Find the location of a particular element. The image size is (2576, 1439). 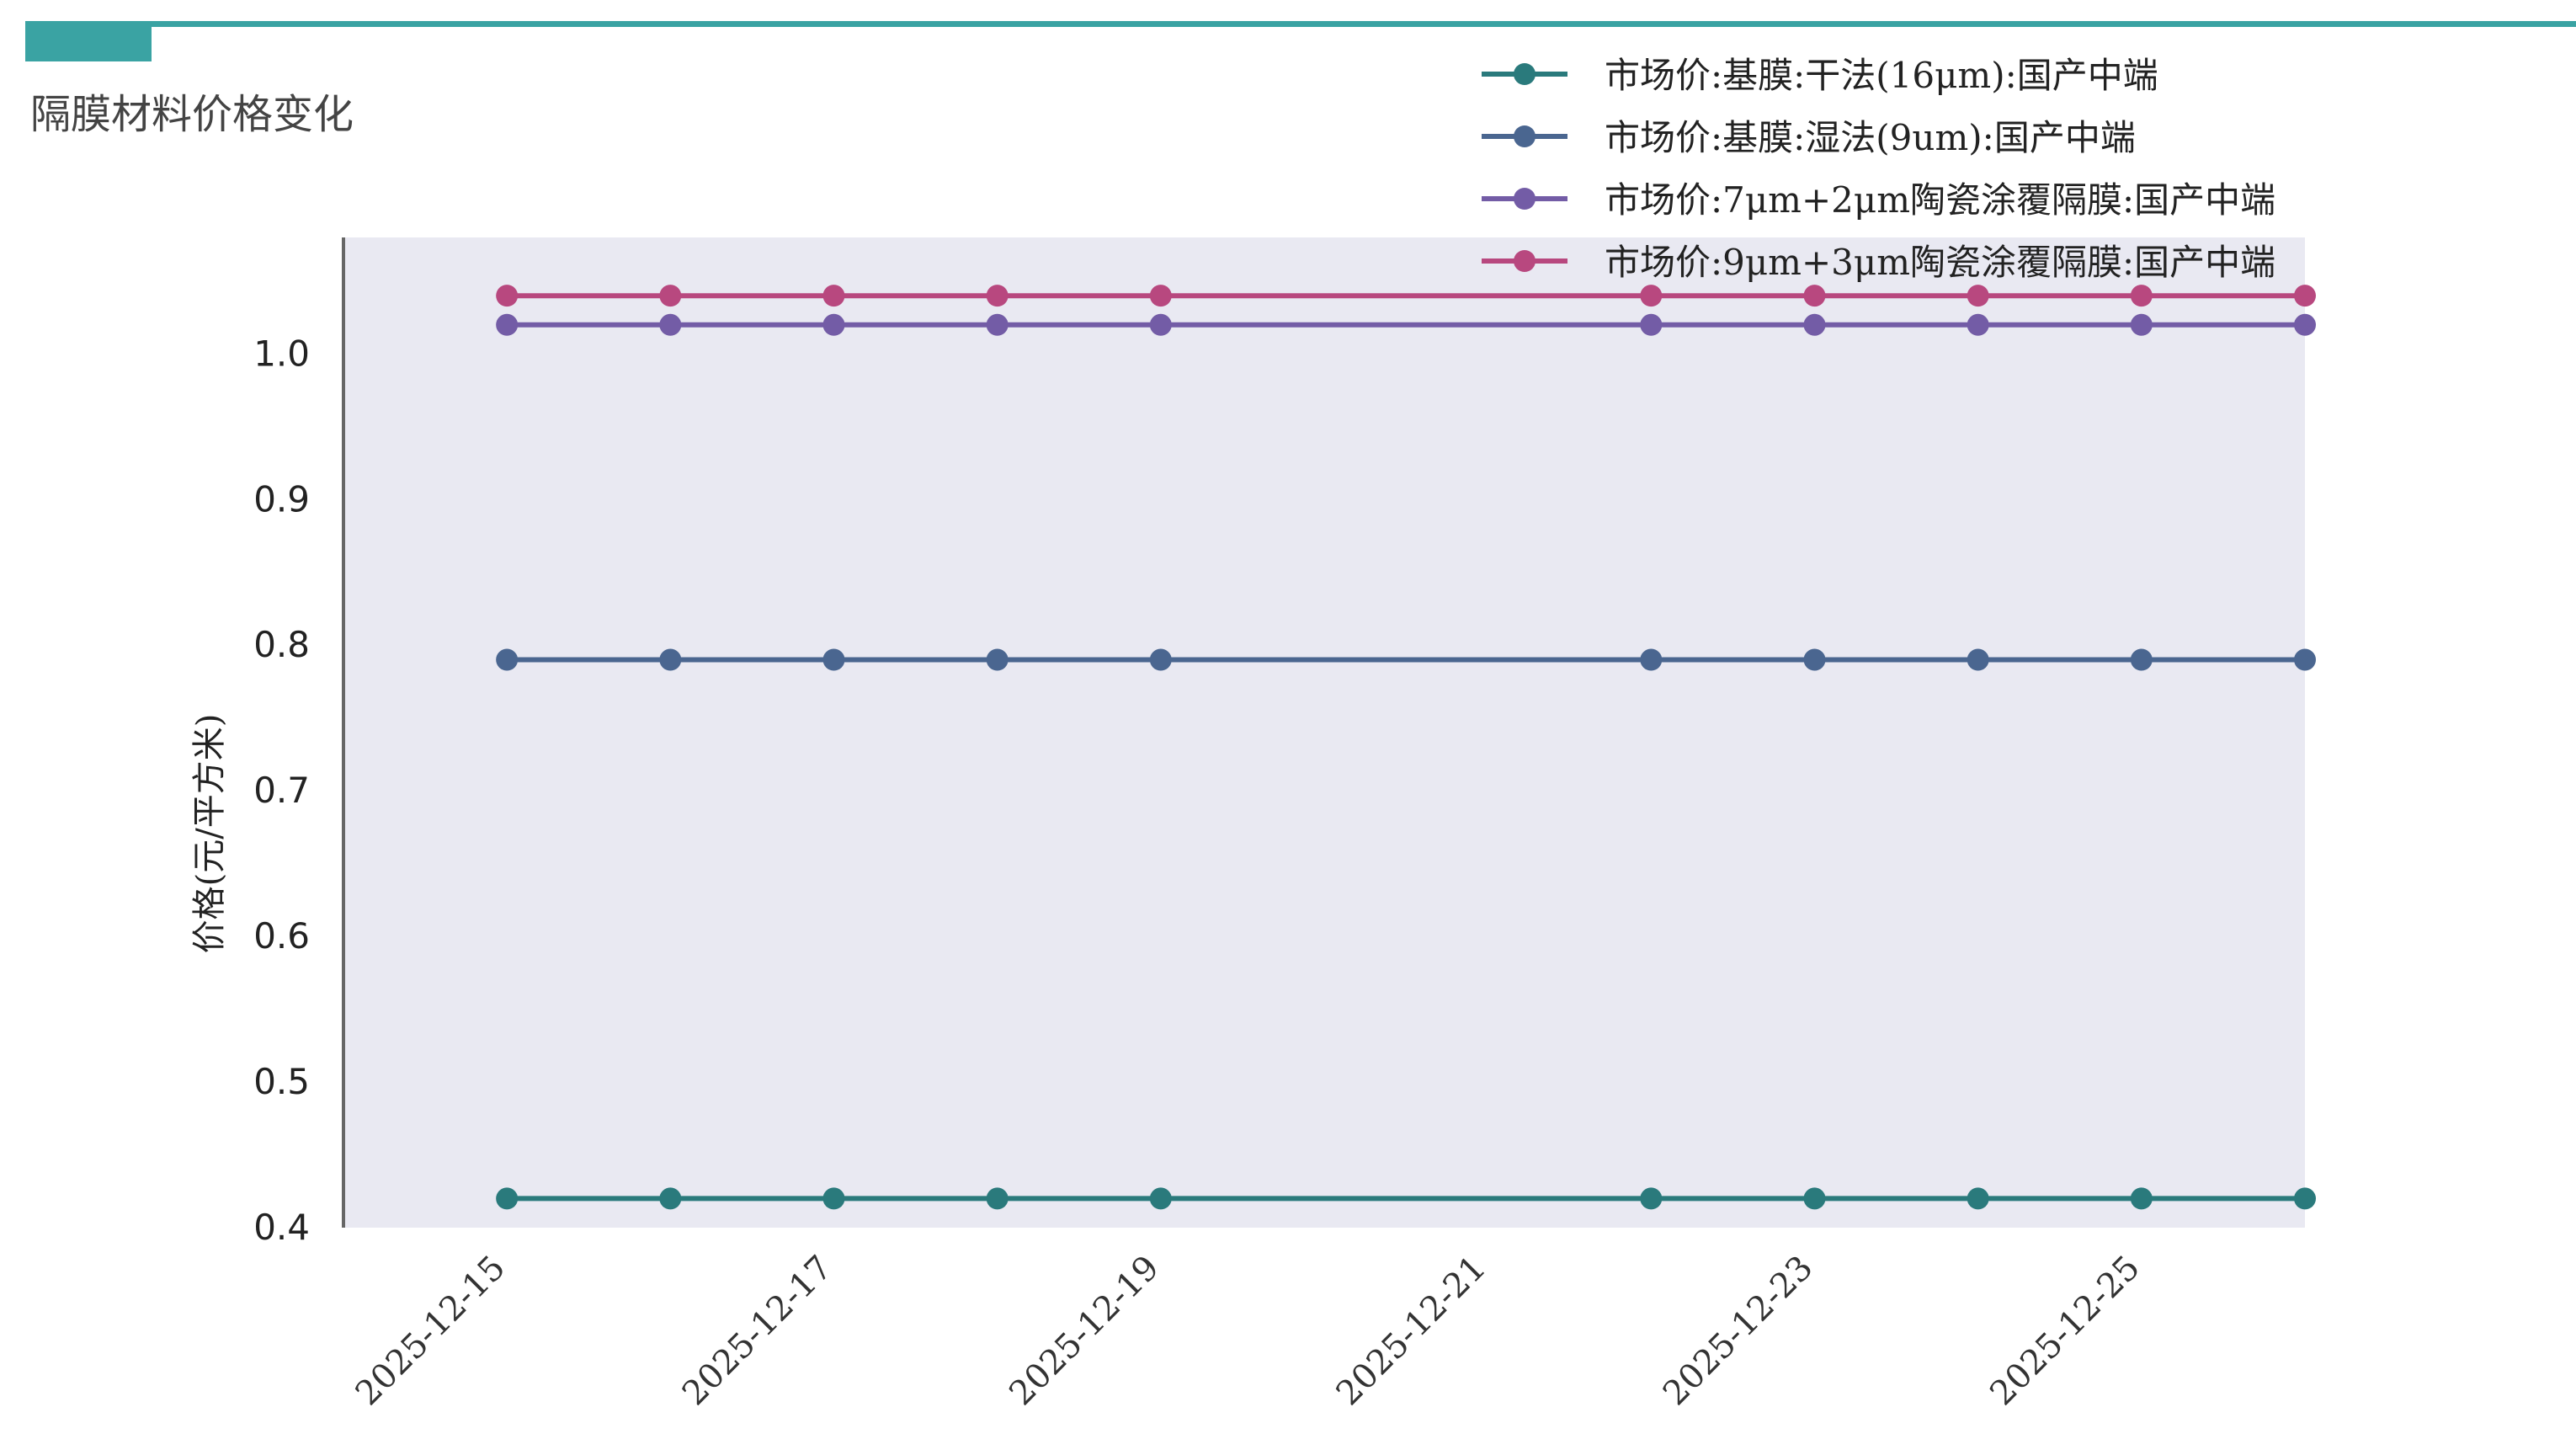

y-axis-label: 价格(元/平方米) is located at coordinates (210, 834).